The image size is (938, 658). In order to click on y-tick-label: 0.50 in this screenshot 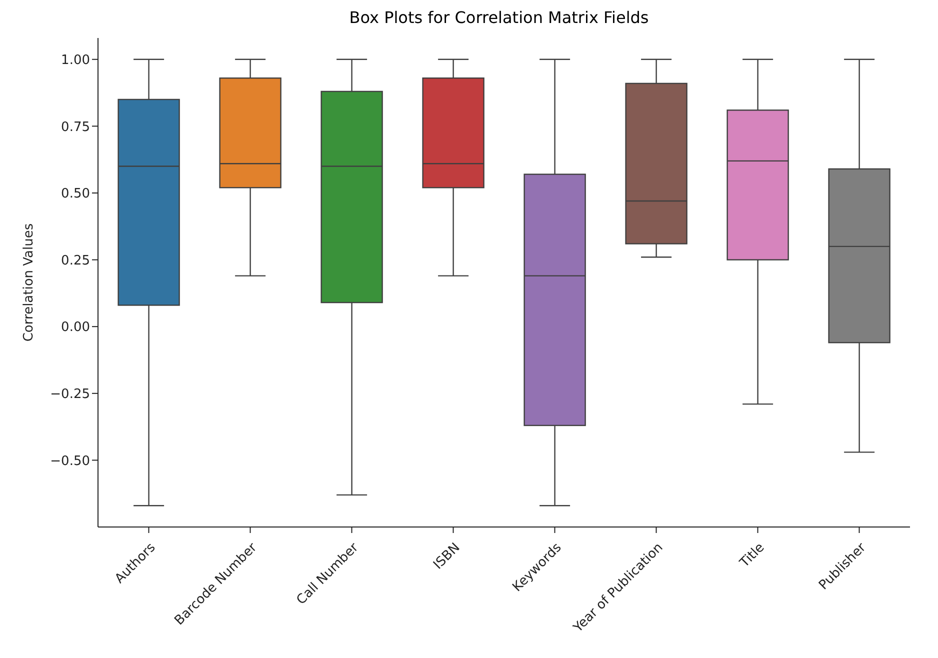, I will do `click(75, 194)`.